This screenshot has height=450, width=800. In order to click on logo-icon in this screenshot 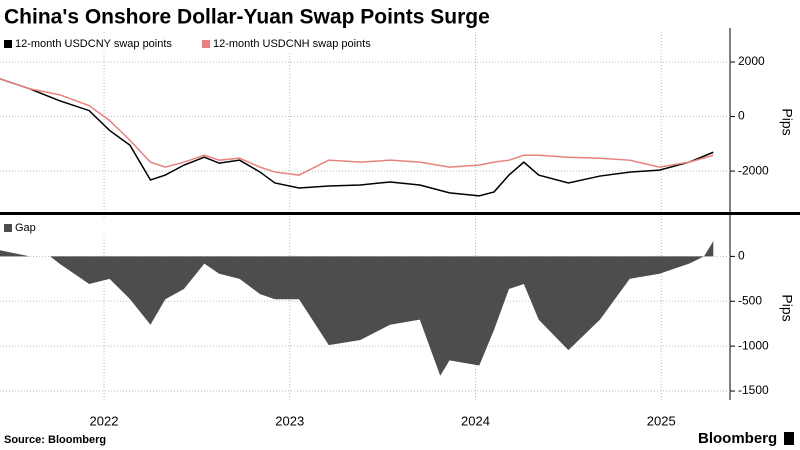, I will do `click(789, 438)`.